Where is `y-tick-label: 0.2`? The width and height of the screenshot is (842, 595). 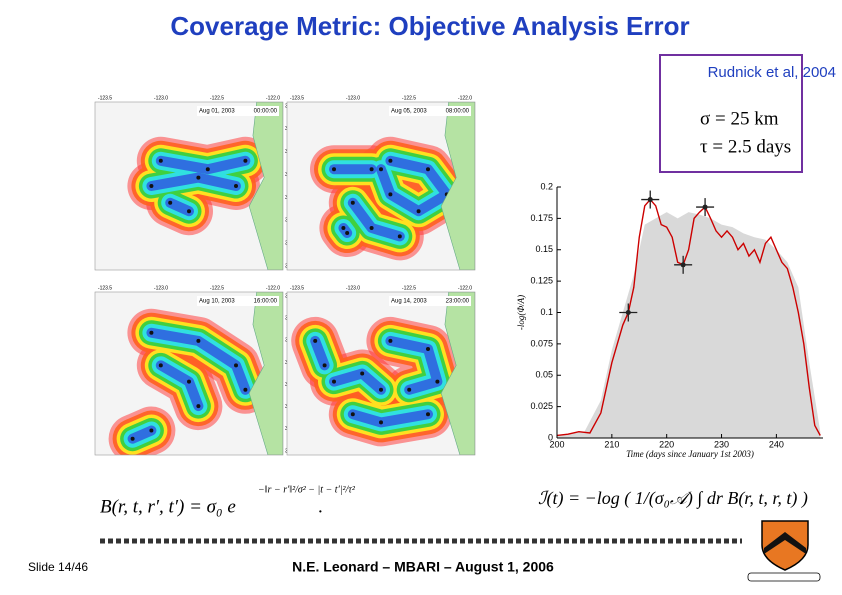
y-tick-label: 0.2 is located at coordinates (546, 186).